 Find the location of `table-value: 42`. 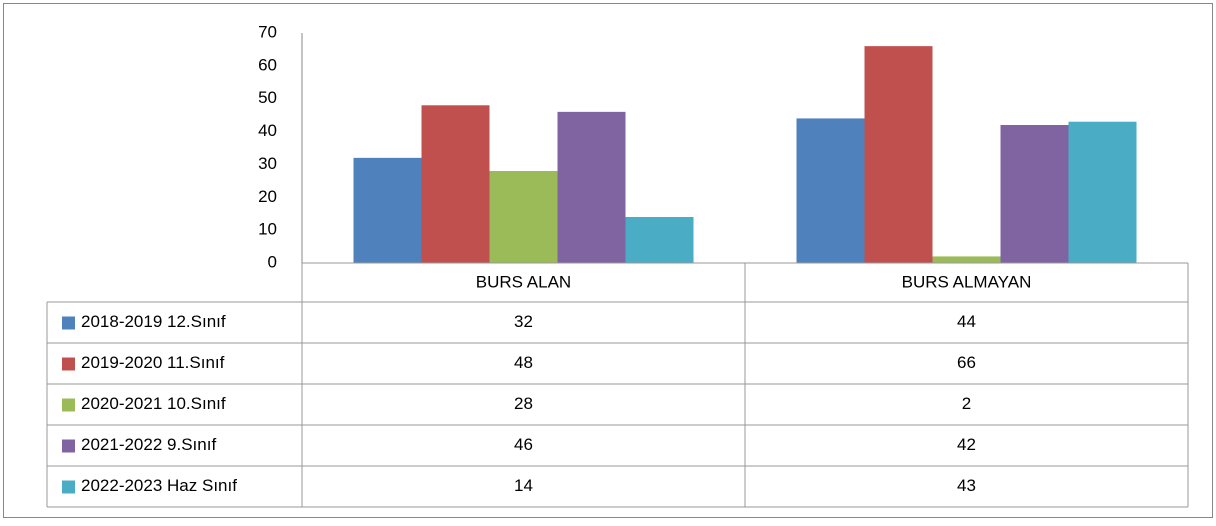

table-value: 42 is located at coordinates (966, 444).